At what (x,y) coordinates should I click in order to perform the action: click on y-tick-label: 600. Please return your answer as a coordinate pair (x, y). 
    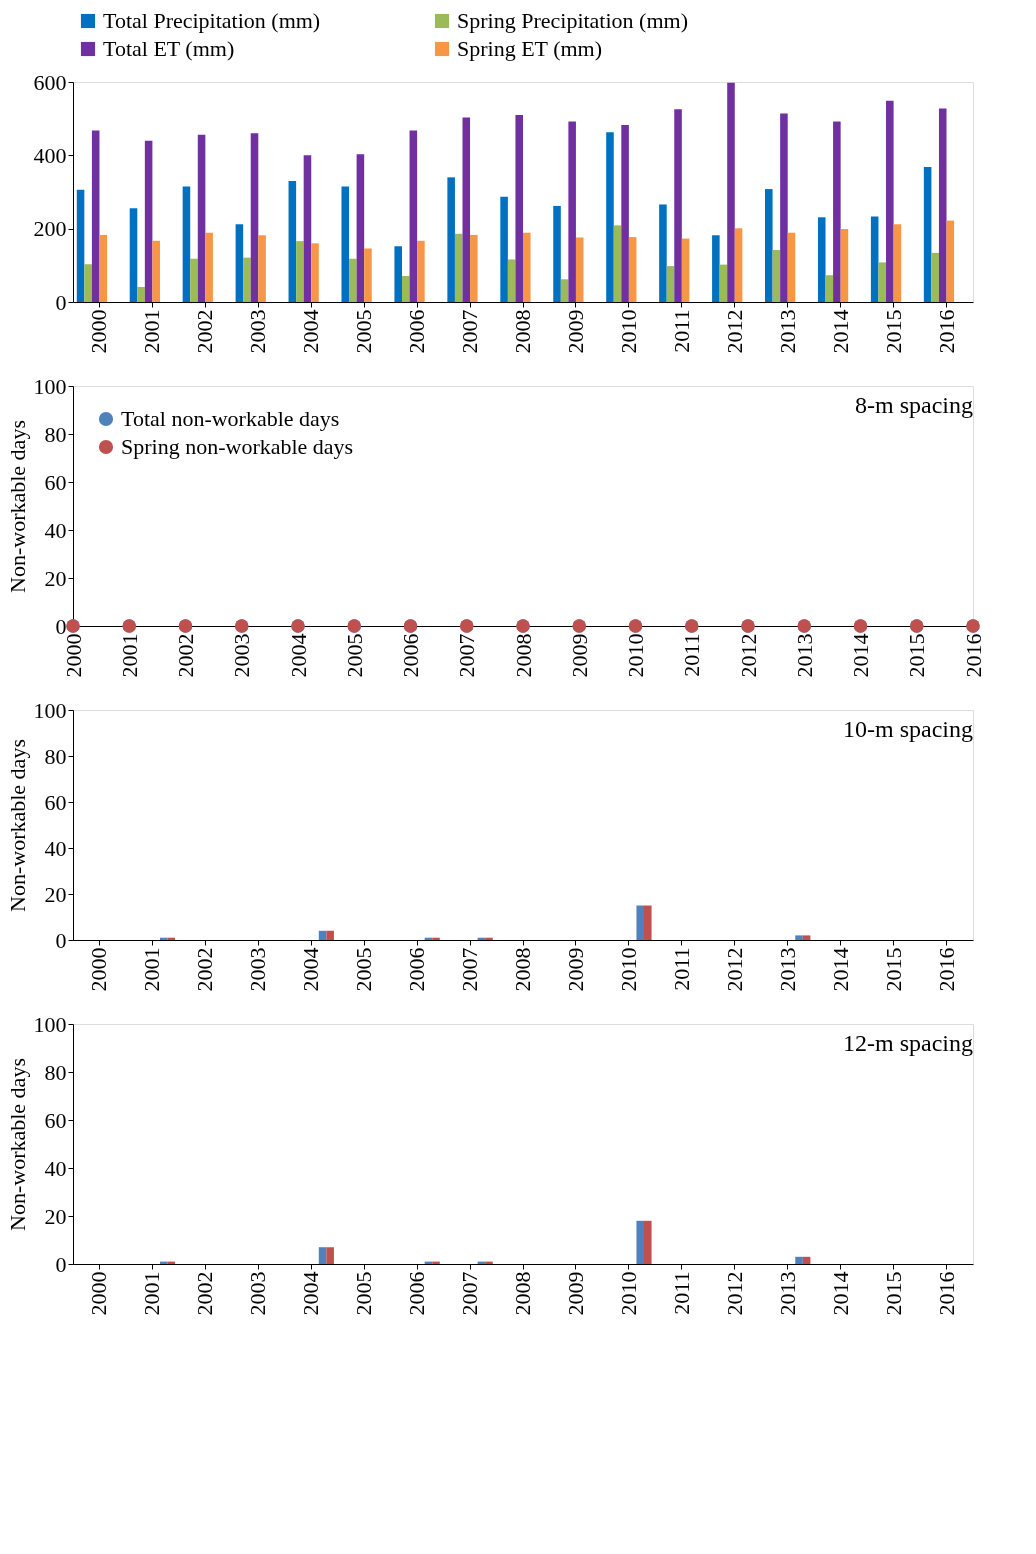
    Looking at the image, I should click on (50, 82).